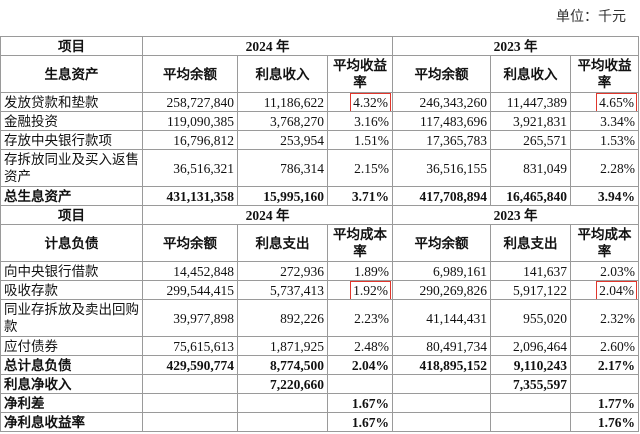  What do you see at coordinates (71, 140) in the screenshot?
I see `row-label: 存放中央银行款项` at bounding box center [71, 140].